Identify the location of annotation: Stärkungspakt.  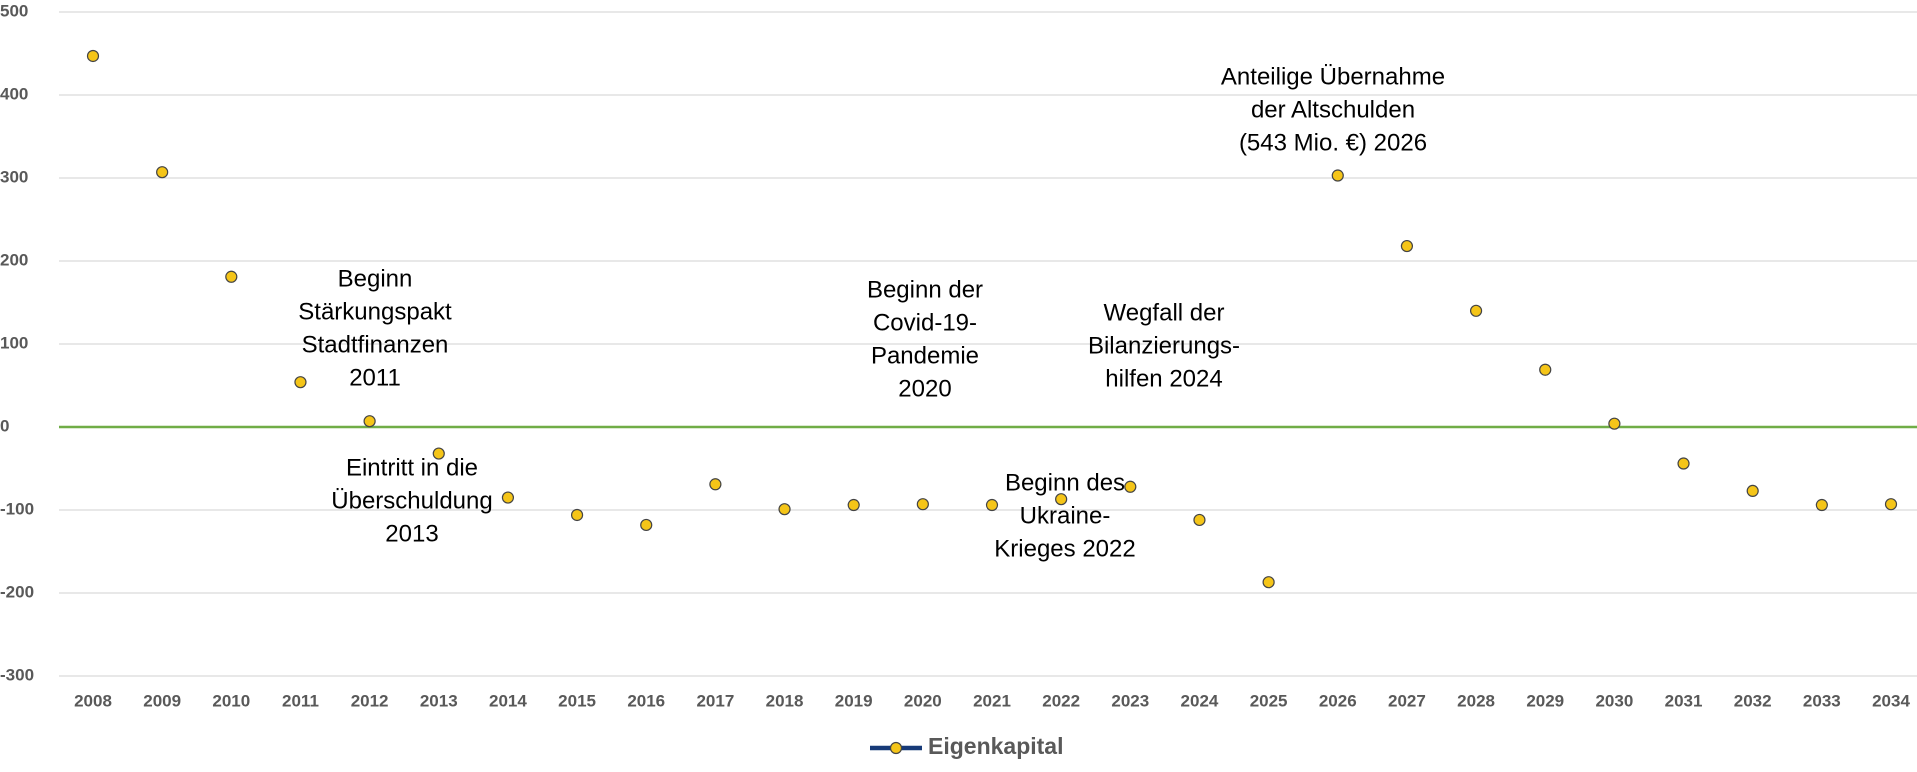
(375, 311).